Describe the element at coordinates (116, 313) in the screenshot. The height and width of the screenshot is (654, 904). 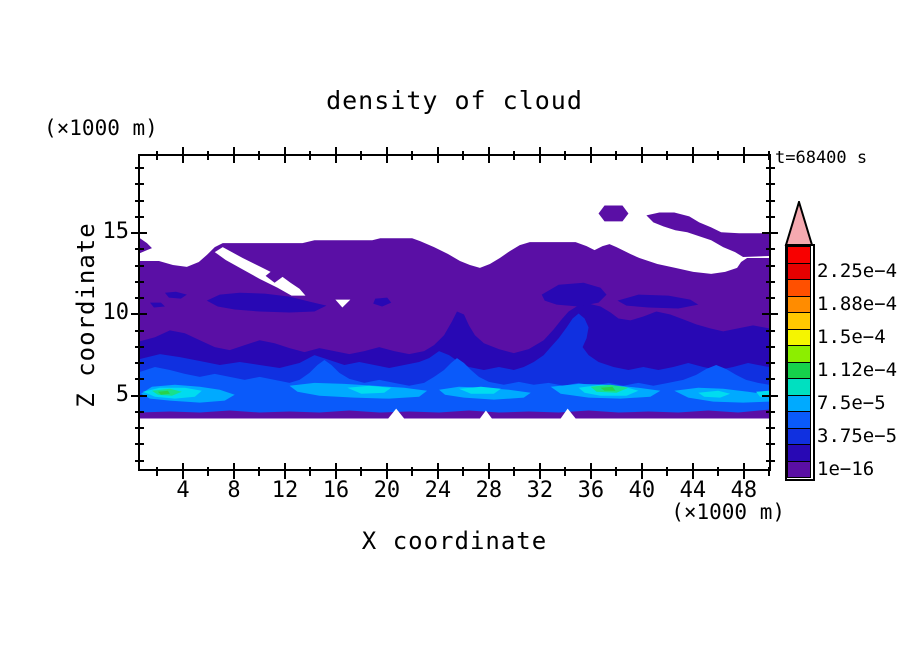
I see `z-tick-label: 10` at that location.